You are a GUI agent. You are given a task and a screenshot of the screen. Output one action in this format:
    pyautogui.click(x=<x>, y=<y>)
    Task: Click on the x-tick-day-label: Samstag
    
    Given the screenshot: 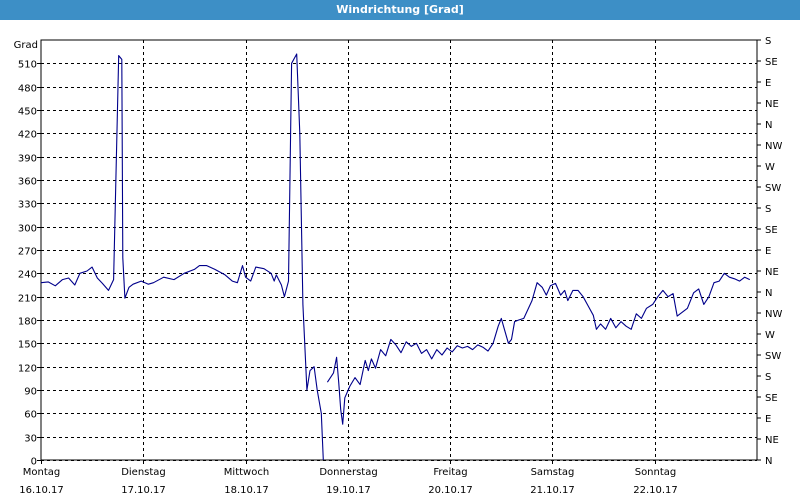 What is the action you would take?
    pyautogui.click(x=553, y=472)
    